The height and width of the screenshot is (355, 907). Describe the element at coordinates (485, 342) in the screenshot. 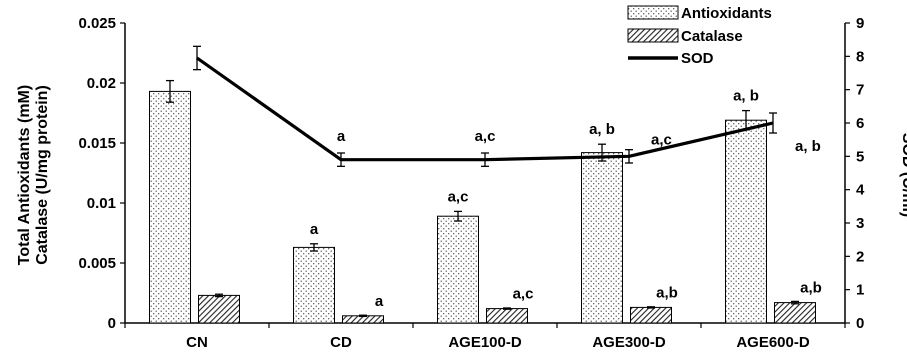

I see `x-tick-label: AGE100-D` at that location.